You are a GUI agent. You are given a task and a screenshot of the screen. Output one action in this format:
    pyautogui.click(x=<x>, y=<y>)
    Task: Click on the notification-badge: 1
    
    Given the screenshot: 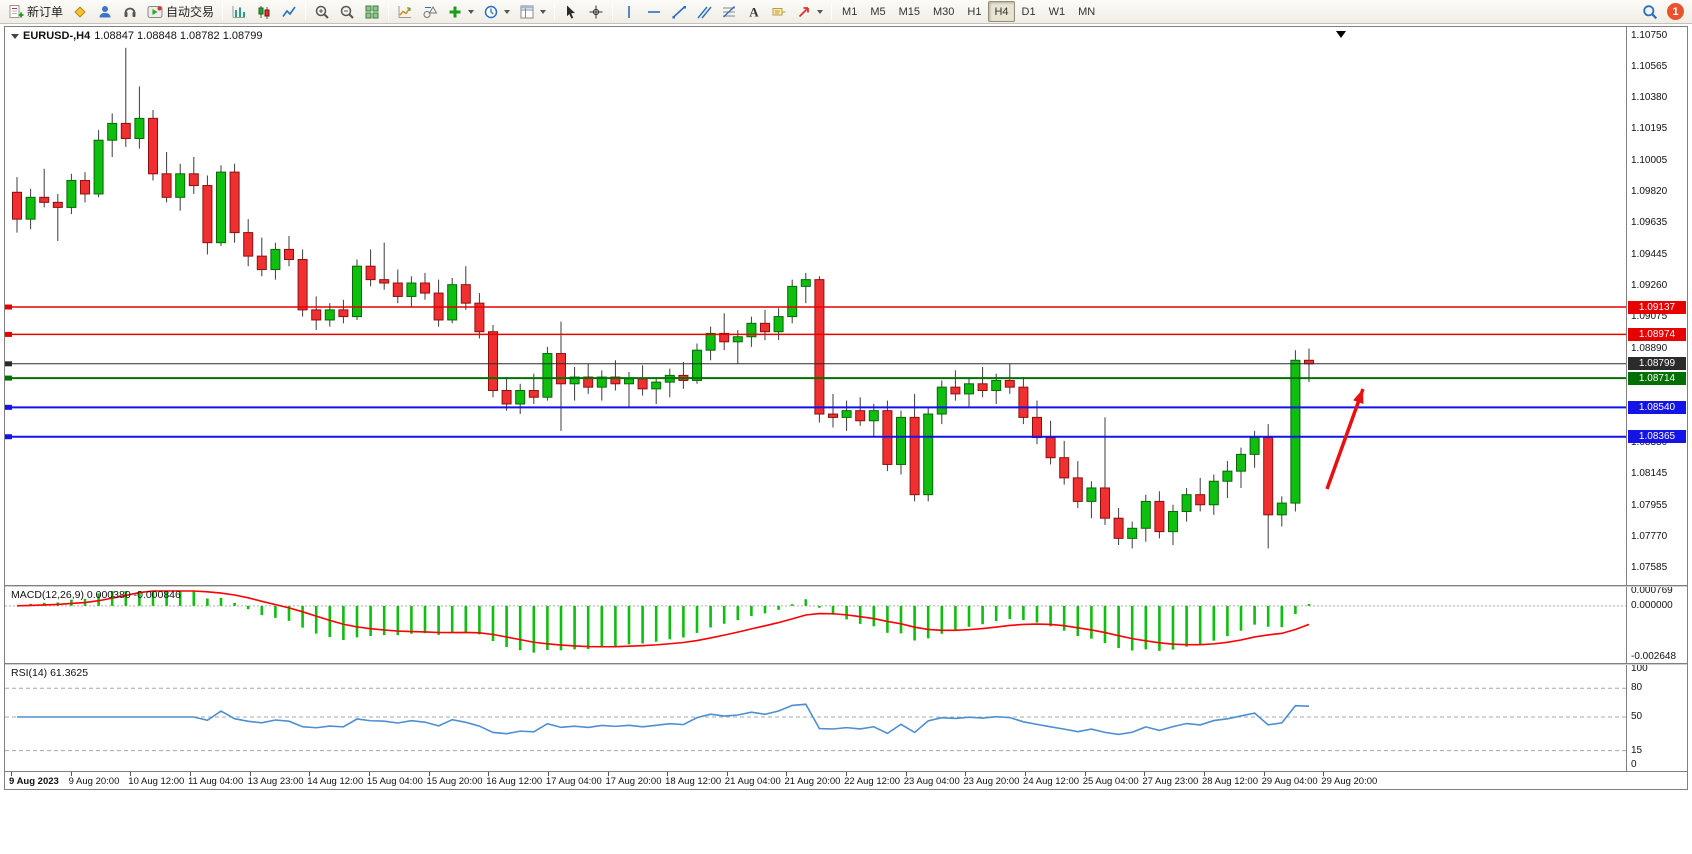 What is the action you would take?
    pyautogui.click(x=1675, y=11)
    